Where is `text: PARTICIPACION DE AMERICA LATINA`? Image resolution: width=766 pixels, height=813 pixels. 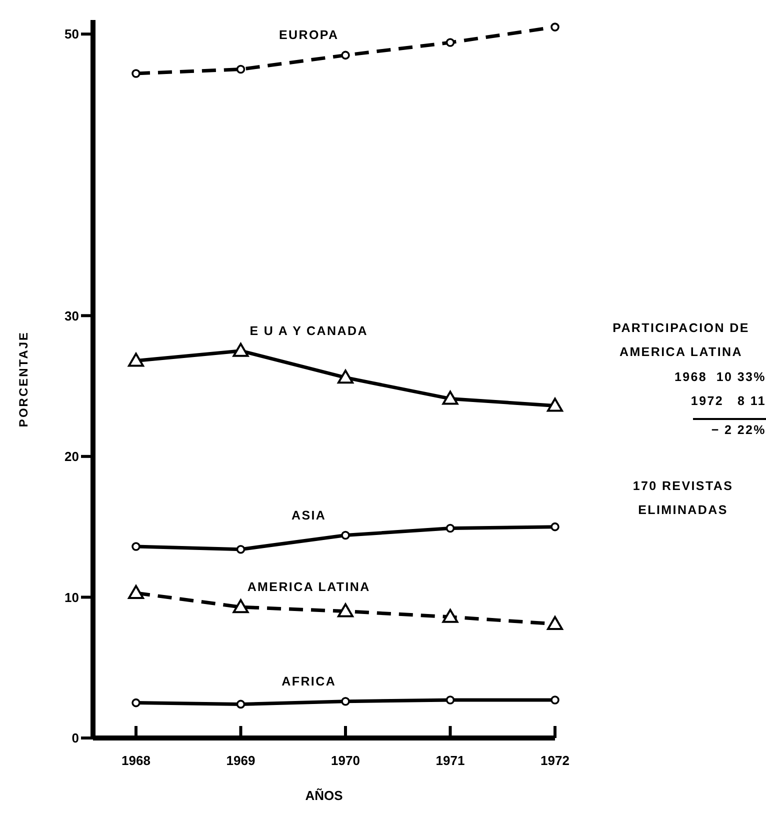 text: PARTICIPACION DE AMERICA LATINA is located at coordinates (681, 340).